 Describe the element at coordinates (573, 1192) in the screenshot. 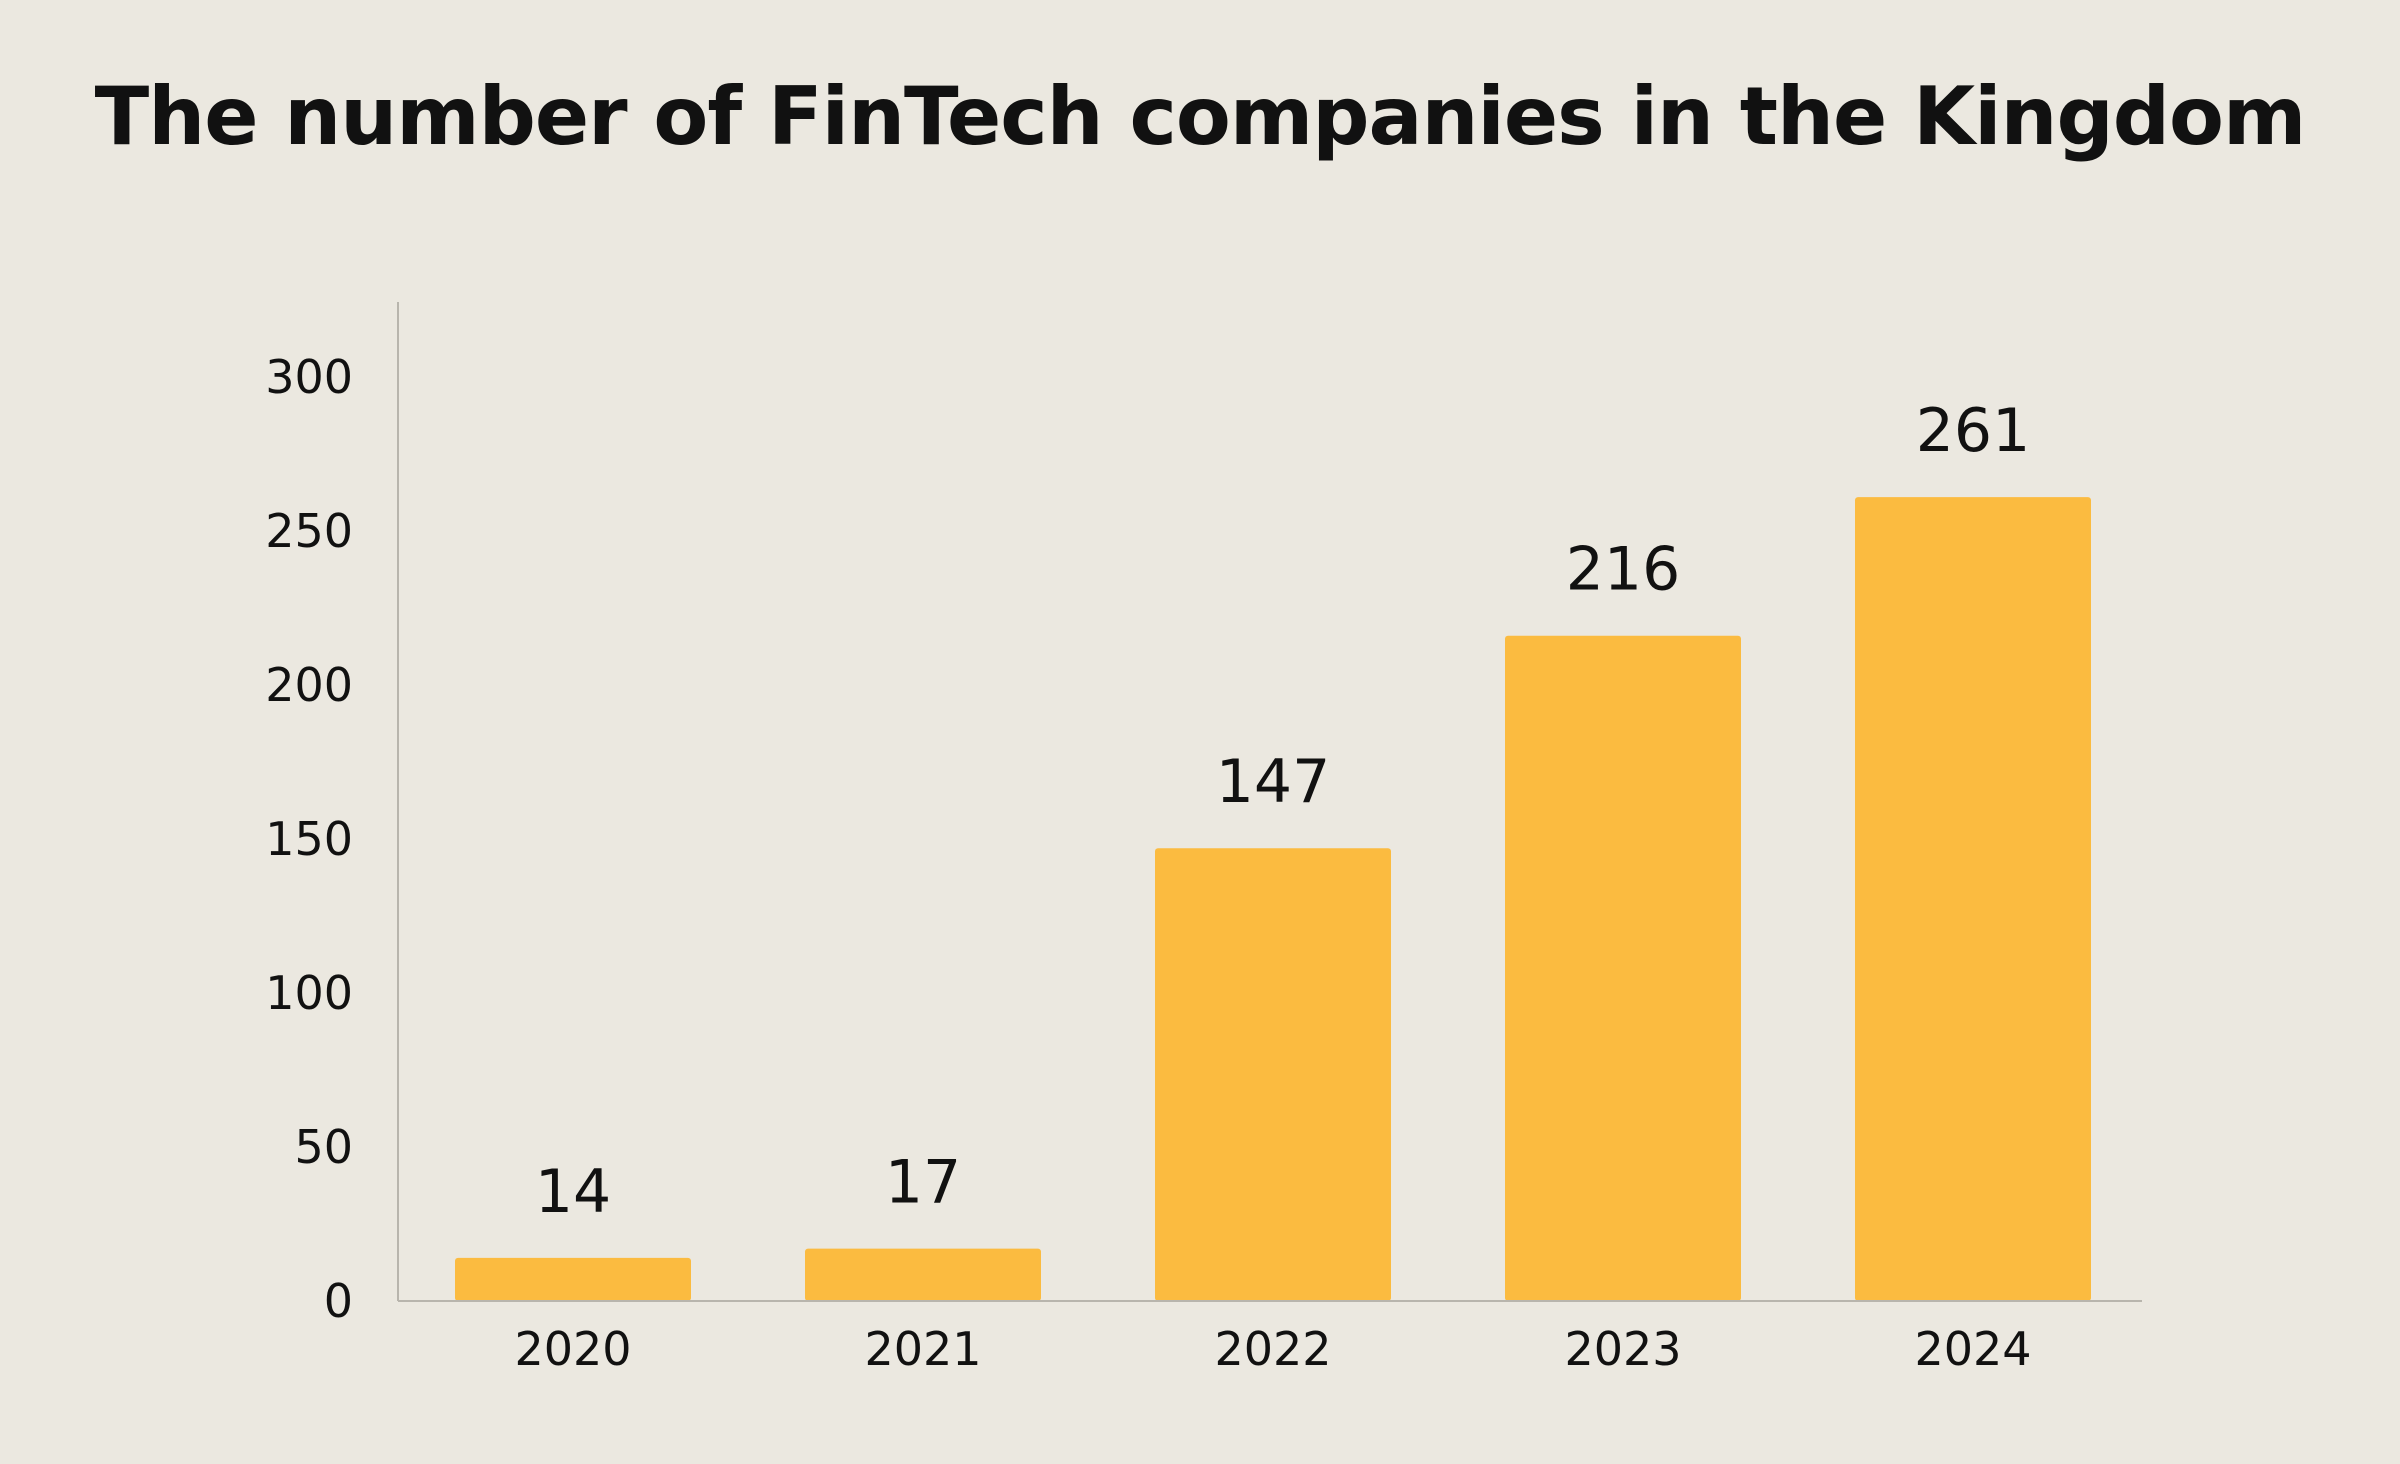

I see `data-label-2020: 14` at that location.